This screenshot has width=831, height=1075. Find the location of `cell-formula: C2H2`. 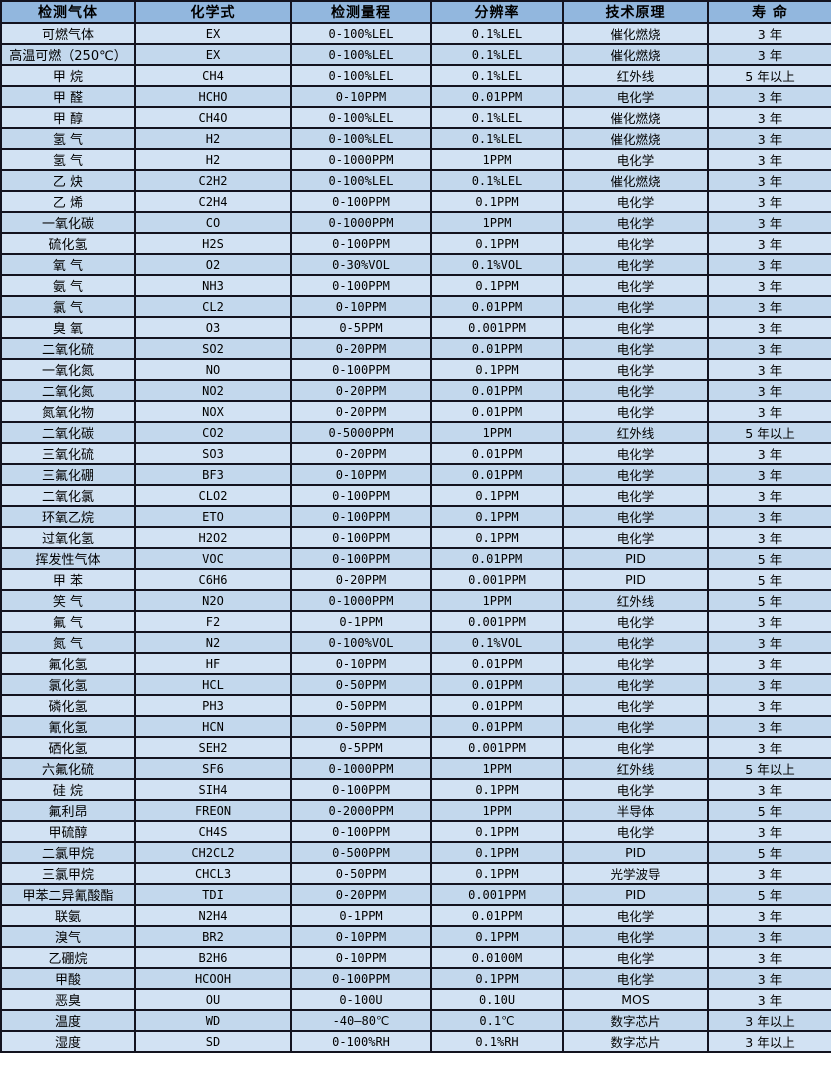

cell-formula: C2H2 is located at coordinates (213, 180).